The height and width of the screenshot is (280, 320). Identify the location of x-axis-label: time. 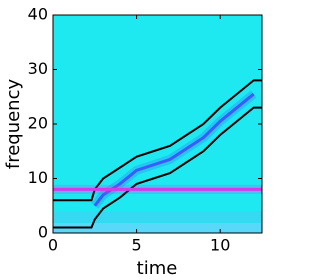
(157, 268).